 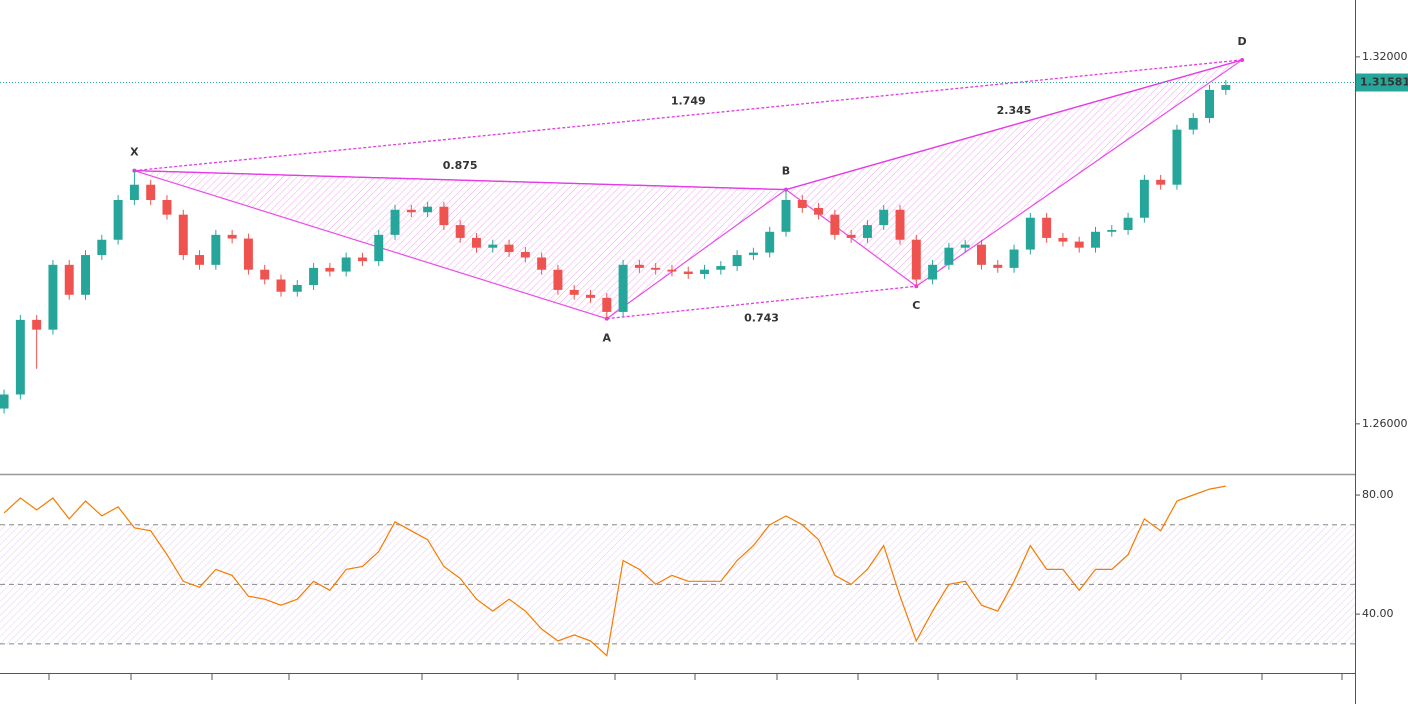 What do you see at coordinates (1378, 613) in the screenshot?
I see `y-tick-label: 40.00` at bounding box center [1378, 613].